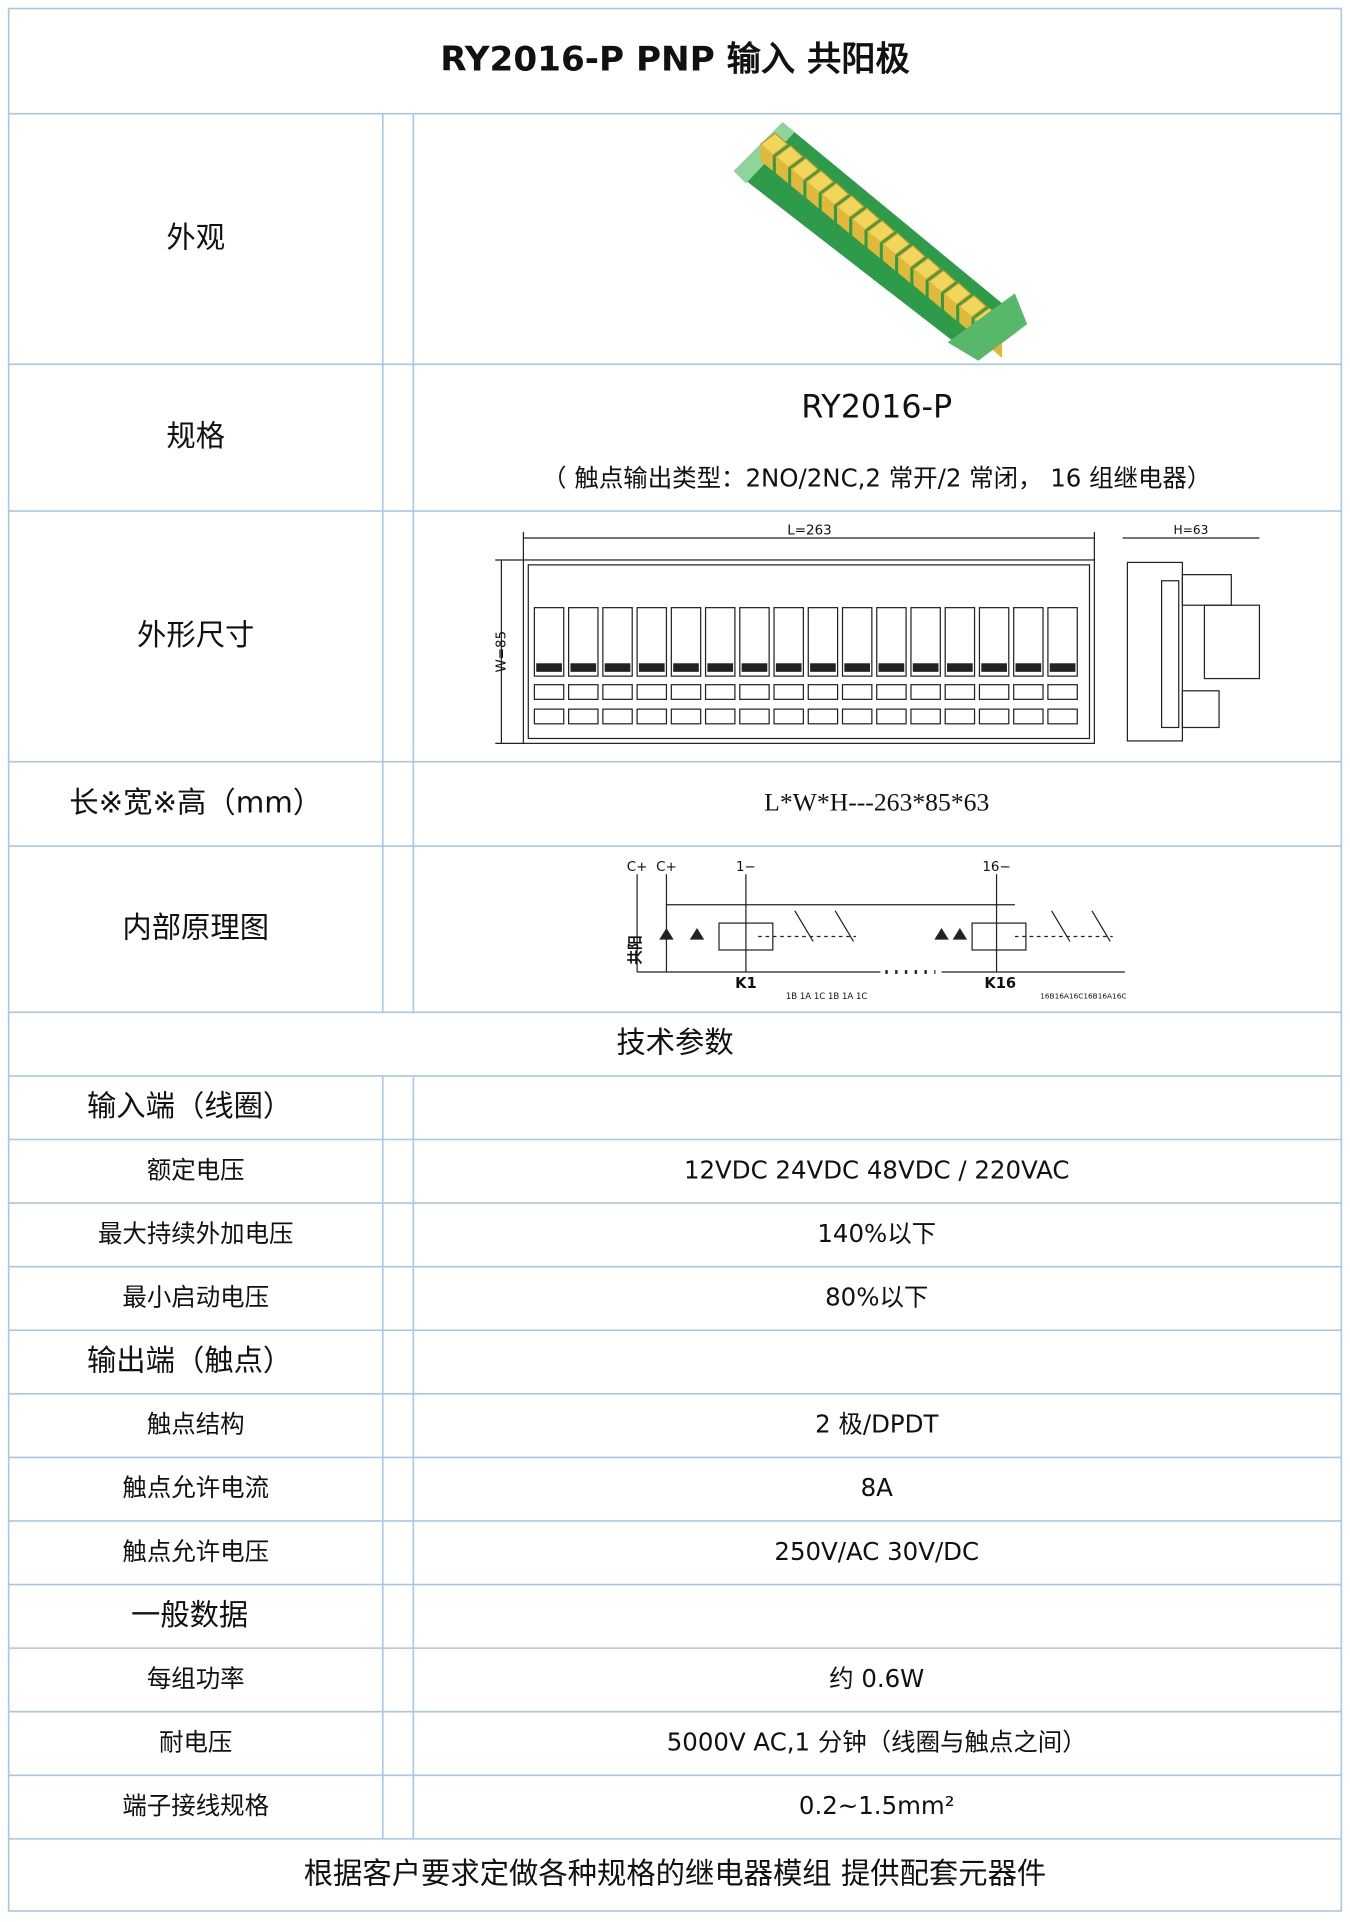 The width and height of the screenshot is (1350, 1922). I want to click on width-label: W=85, so click(501, 652).